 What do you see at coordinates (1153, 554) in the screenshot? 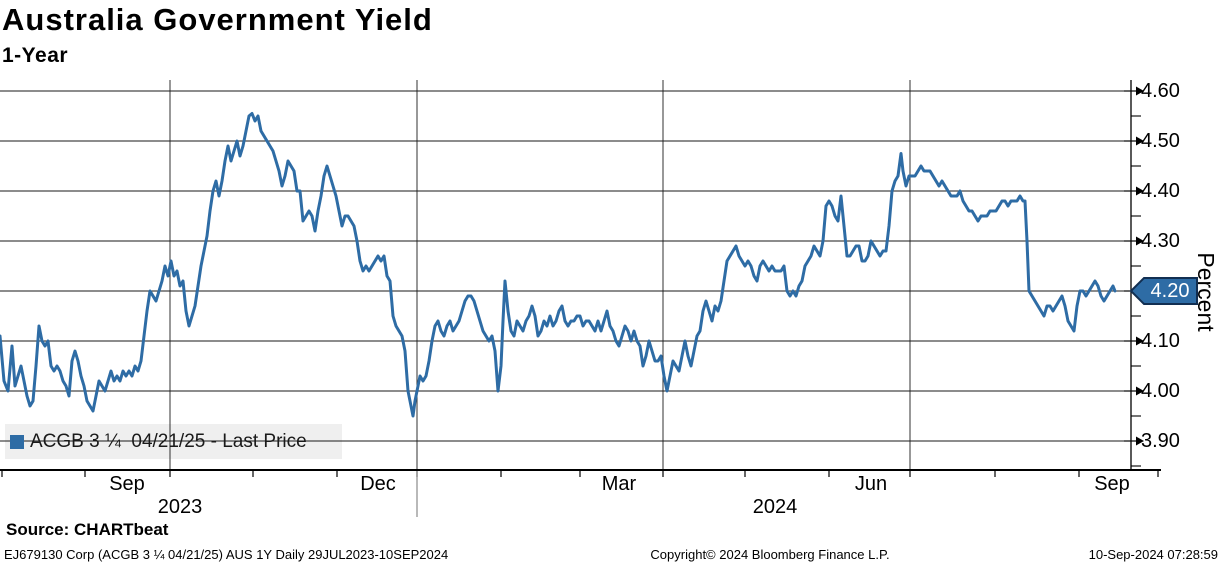
I see `timestamp-text: 10-Sep-2024 07:28:59` at bounding box center [1153, 554].